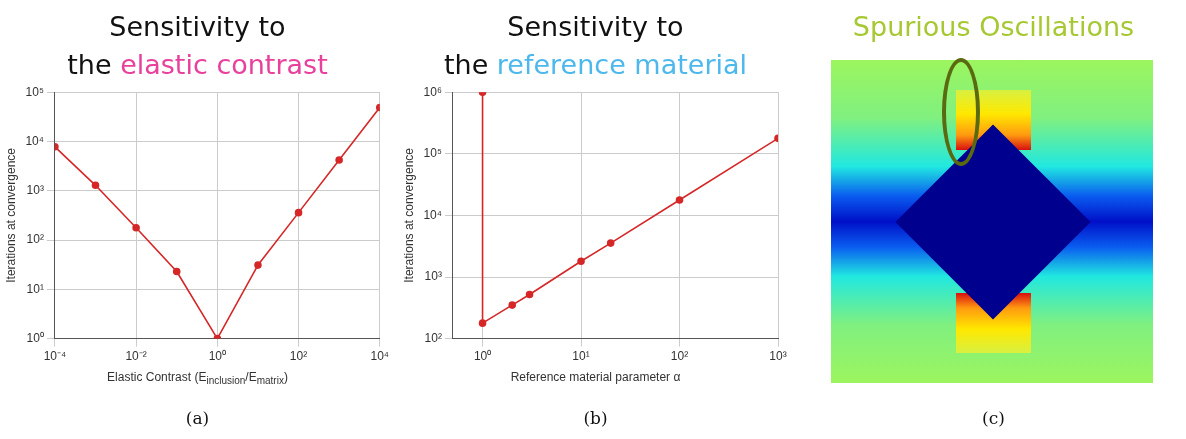  What do you see at coordinates (35, 337) in the screenshot?
I see `y-tick-label: 10⁰` at bounding box center [35, 337].